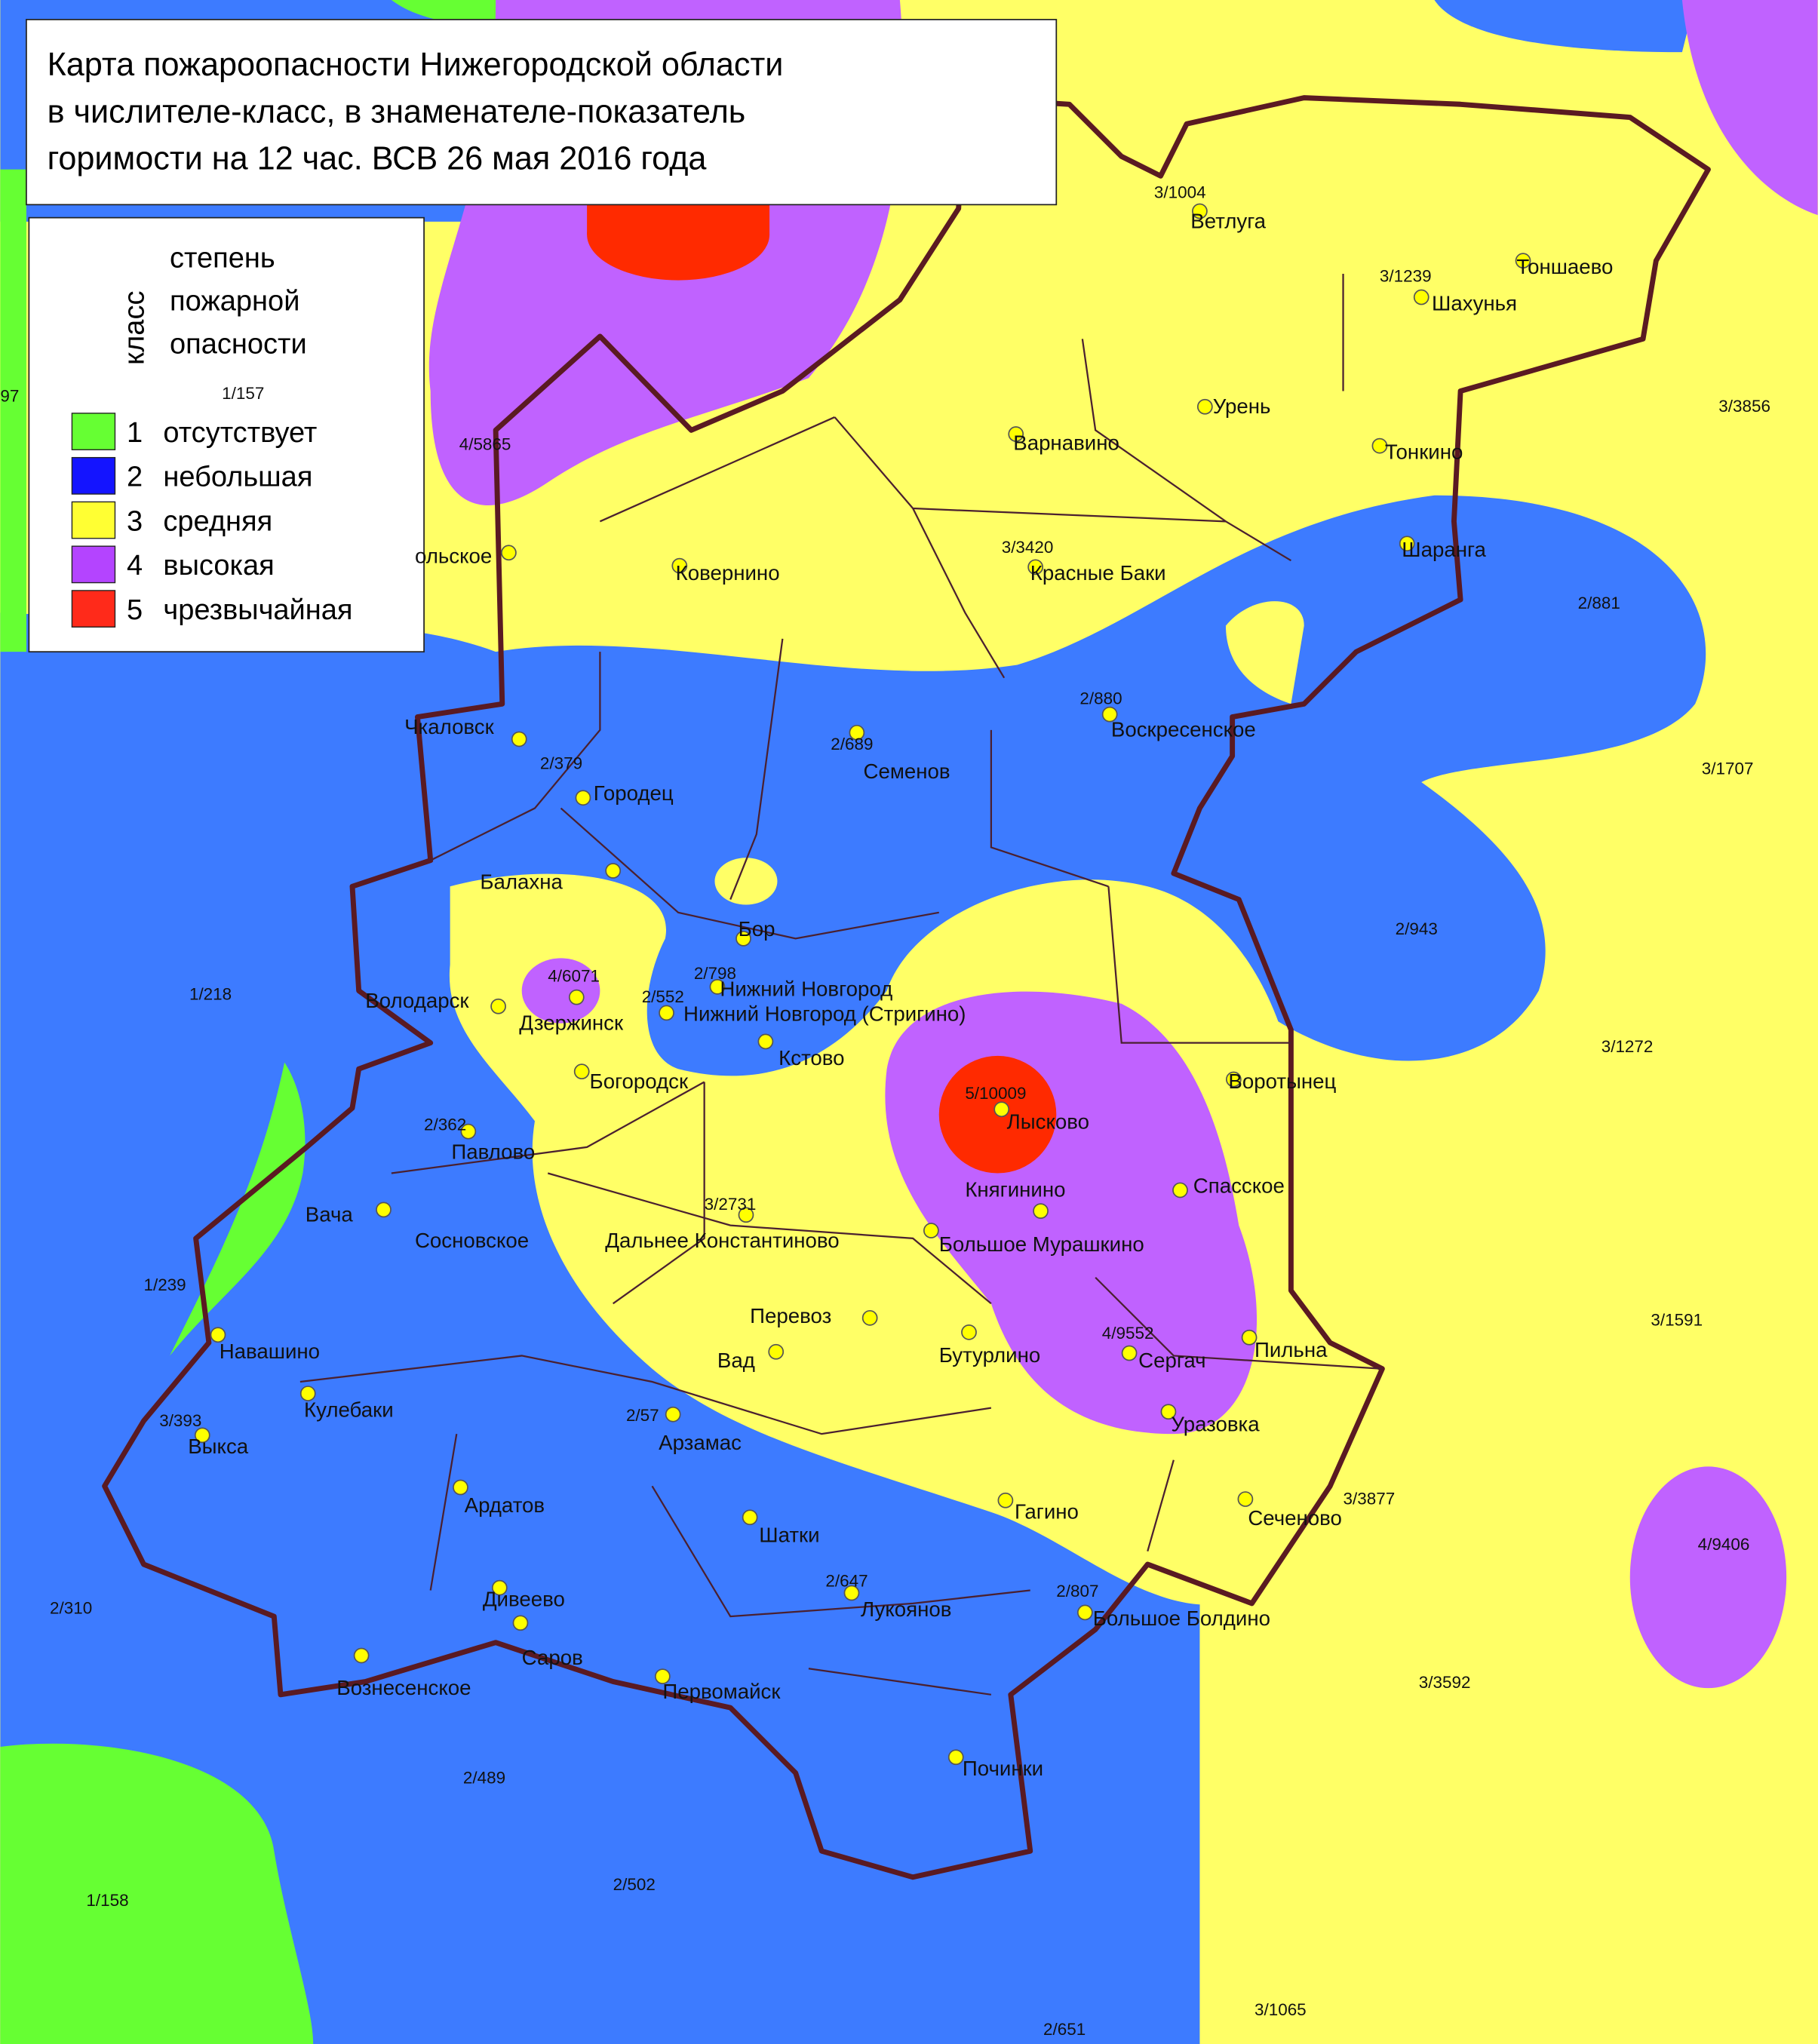 The width and height of the screenshot is (1818, 2044). What do you see at coordinates (1565, 27) in the screenshot?
I see `zone-blue` at bounding box center [1565, 27].